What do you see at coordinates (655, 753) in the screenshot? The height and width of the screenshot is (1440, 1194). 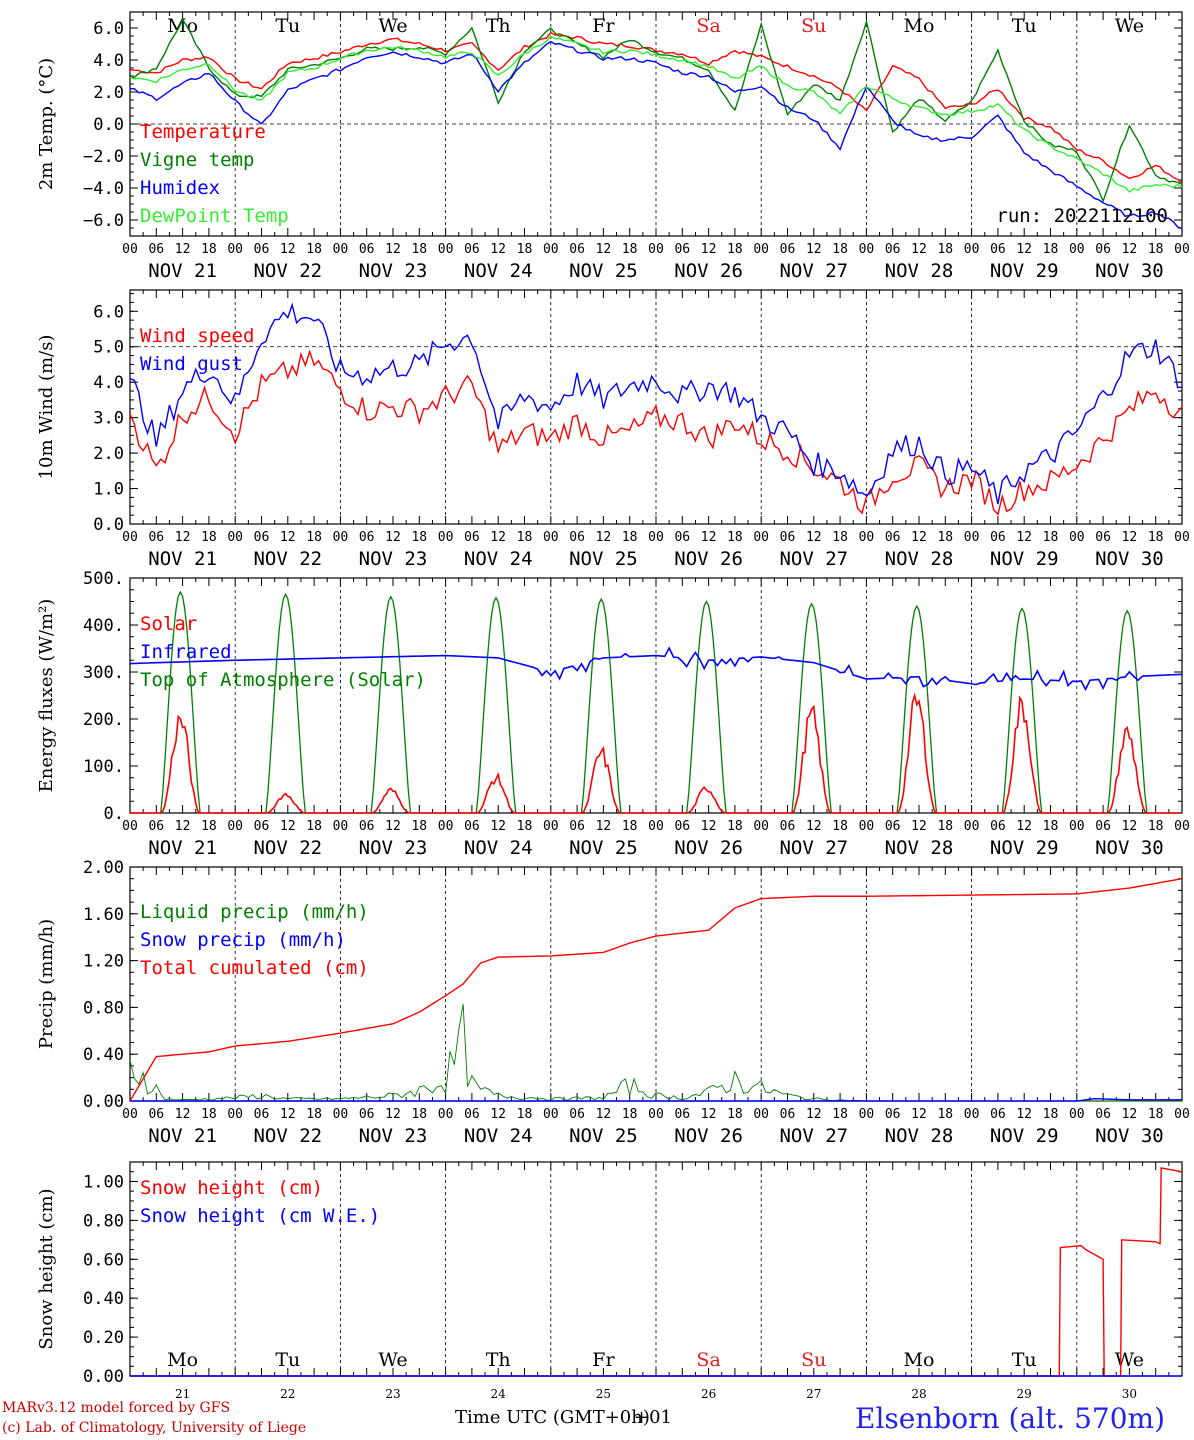 I see `series-line-solar` at bounding box center [655, 753].